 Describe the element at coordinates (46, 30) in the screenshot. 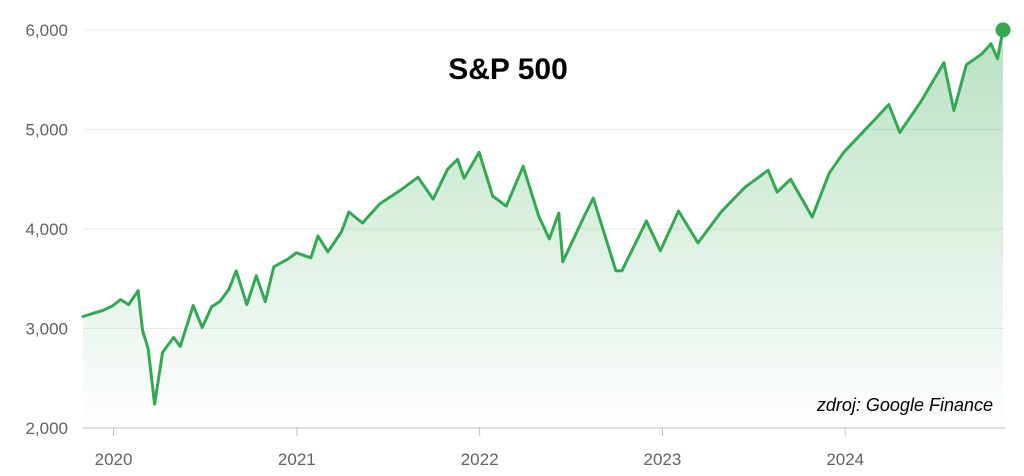

I see `y-tick-label: 6,000` at that location.